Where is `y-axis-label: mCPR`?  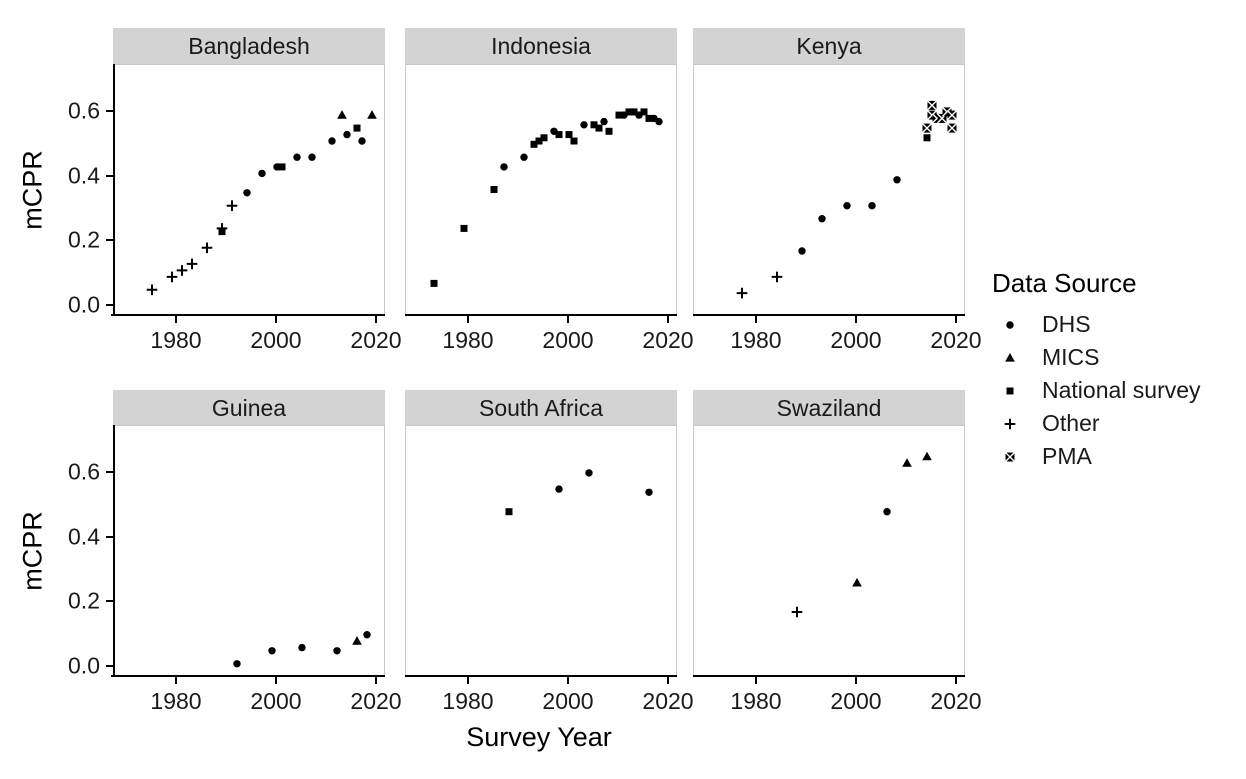
y-axis-label: mCPR is located at coordinates (32, 190).